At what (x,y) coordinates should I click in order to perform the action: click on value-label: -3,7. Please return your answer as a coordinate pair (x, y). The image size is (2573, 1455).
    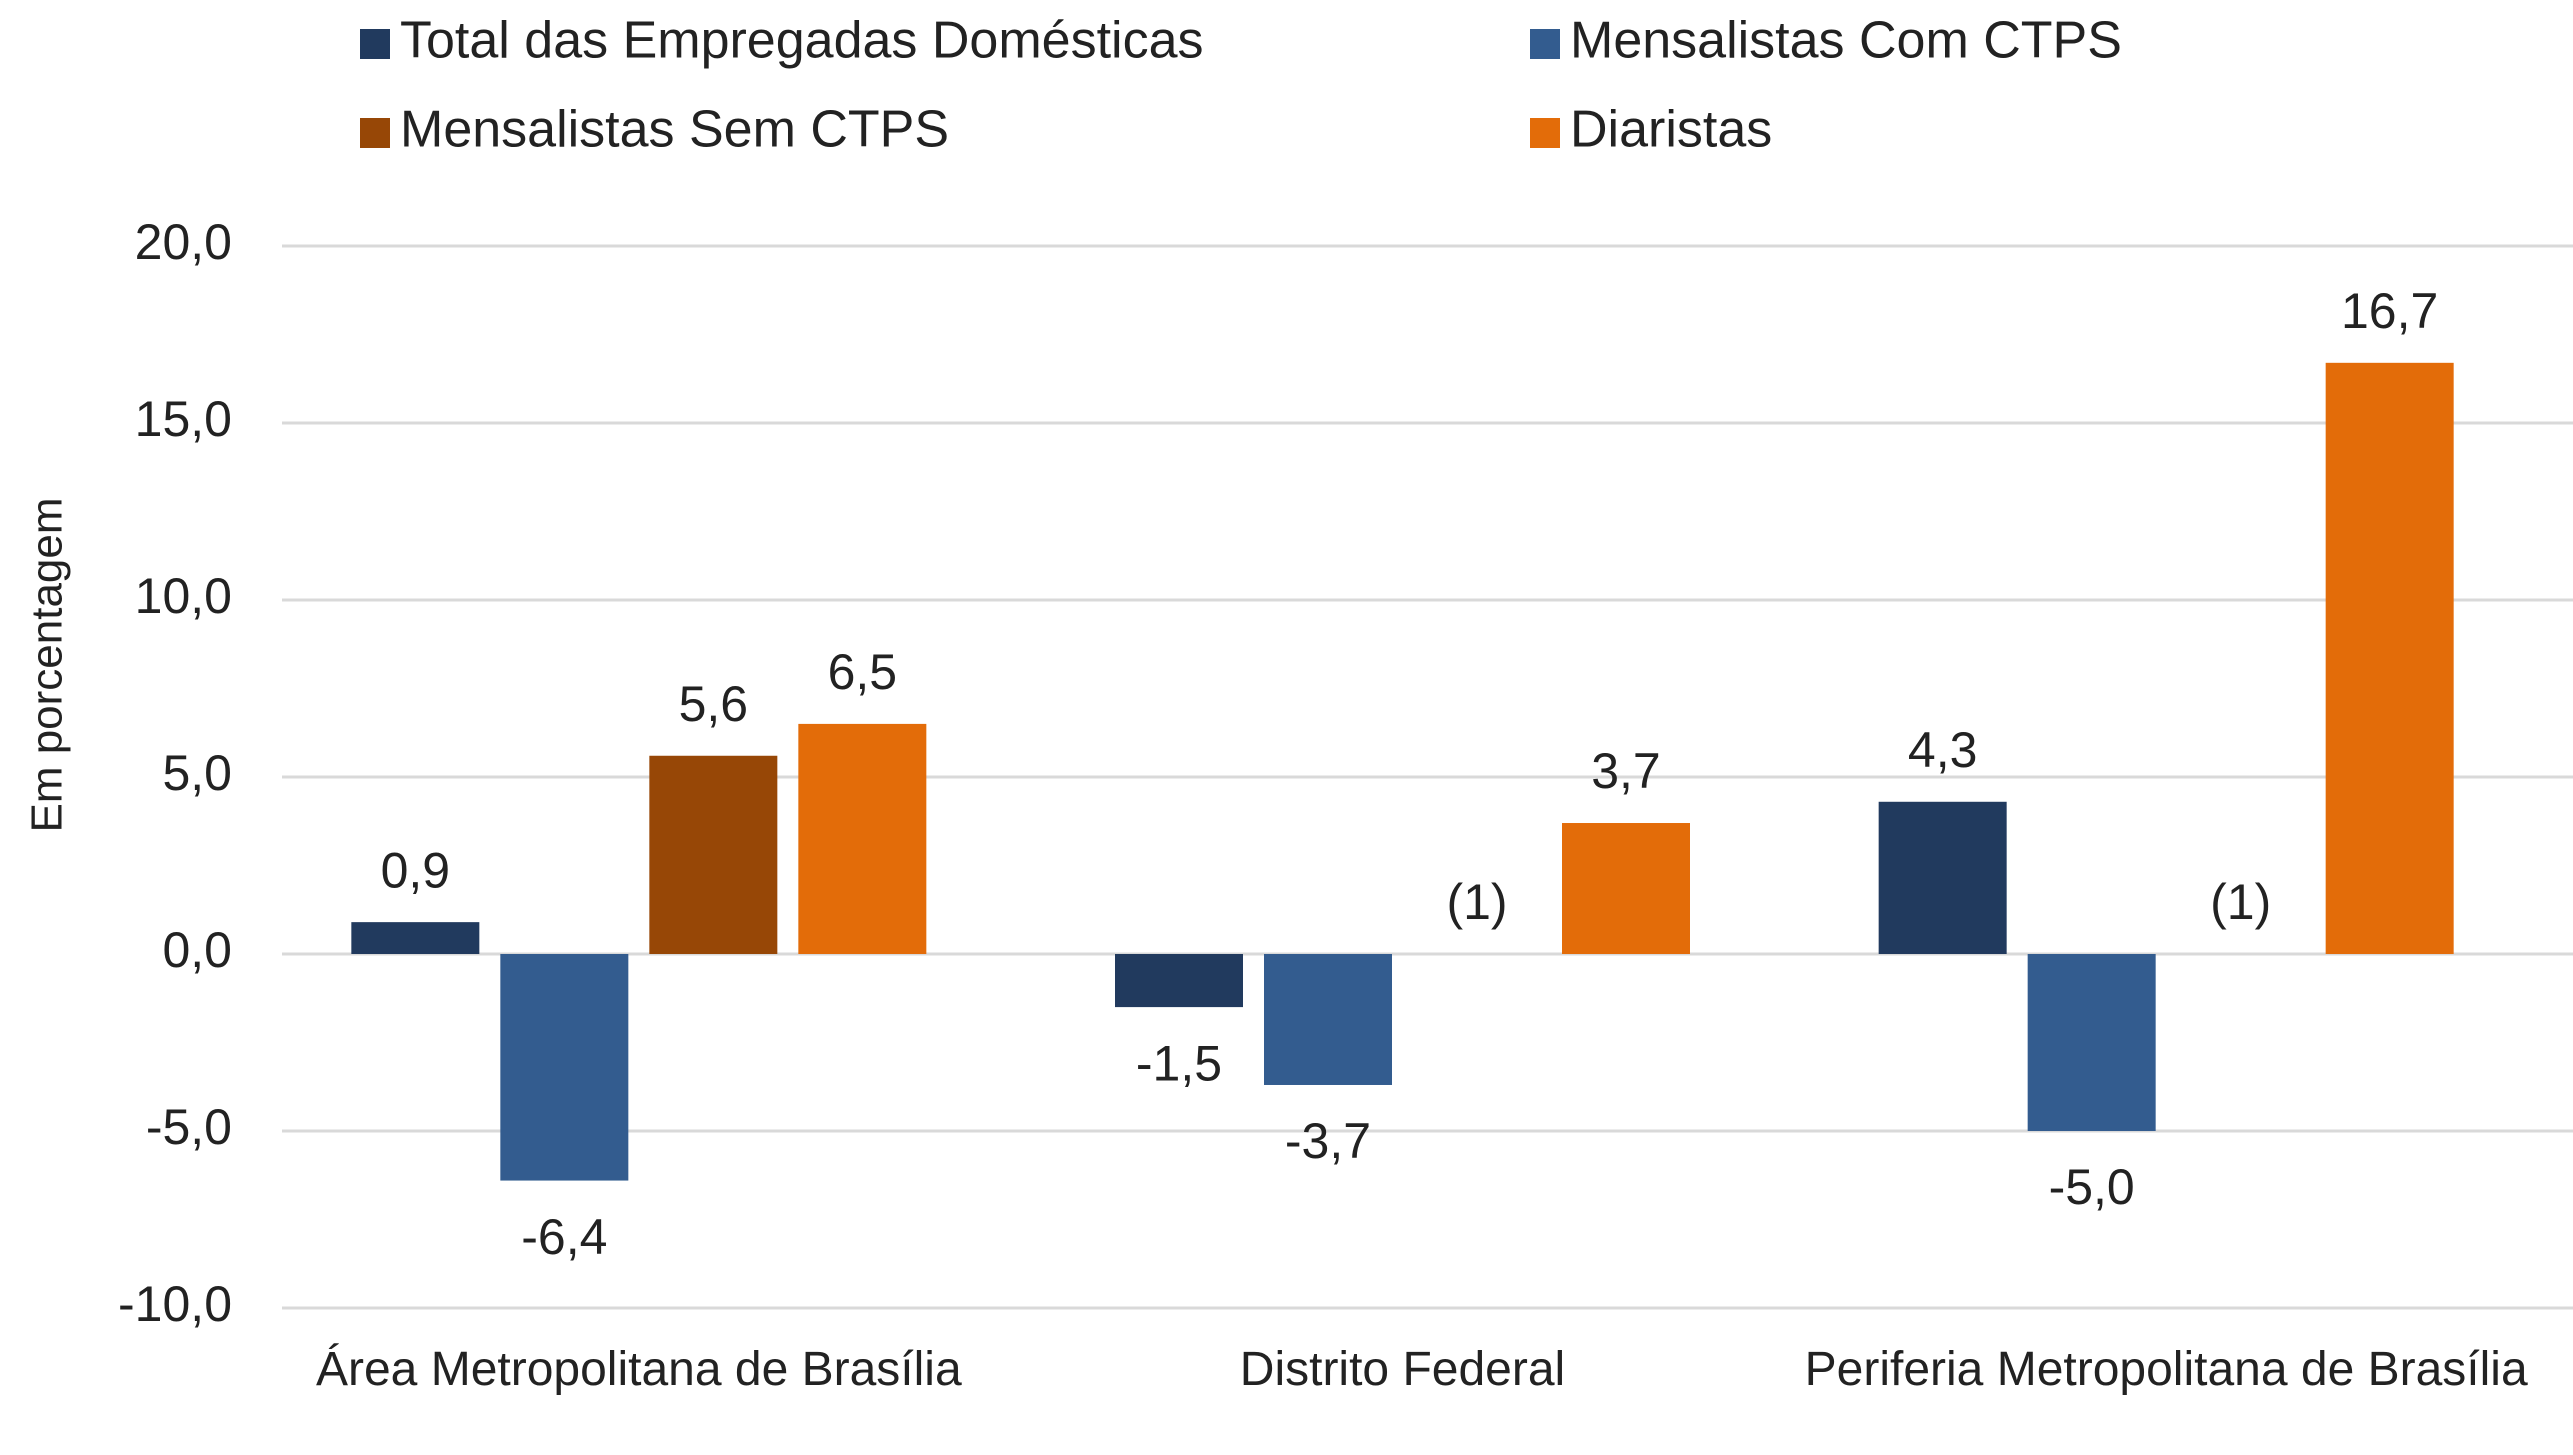
    Looking at the image, I should click on (1328, 1141).